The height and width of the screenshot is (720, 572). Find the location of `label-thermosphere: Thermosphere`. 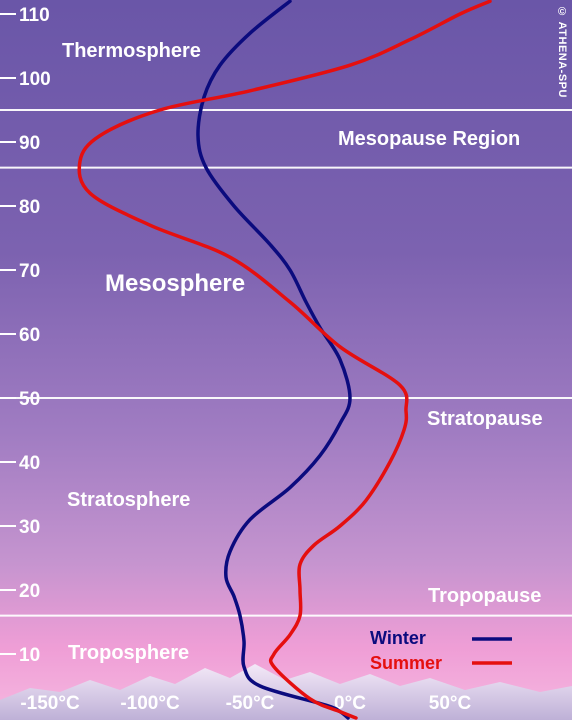

label-thermosphere: Thermosphere is located at coordinates (131, 51).